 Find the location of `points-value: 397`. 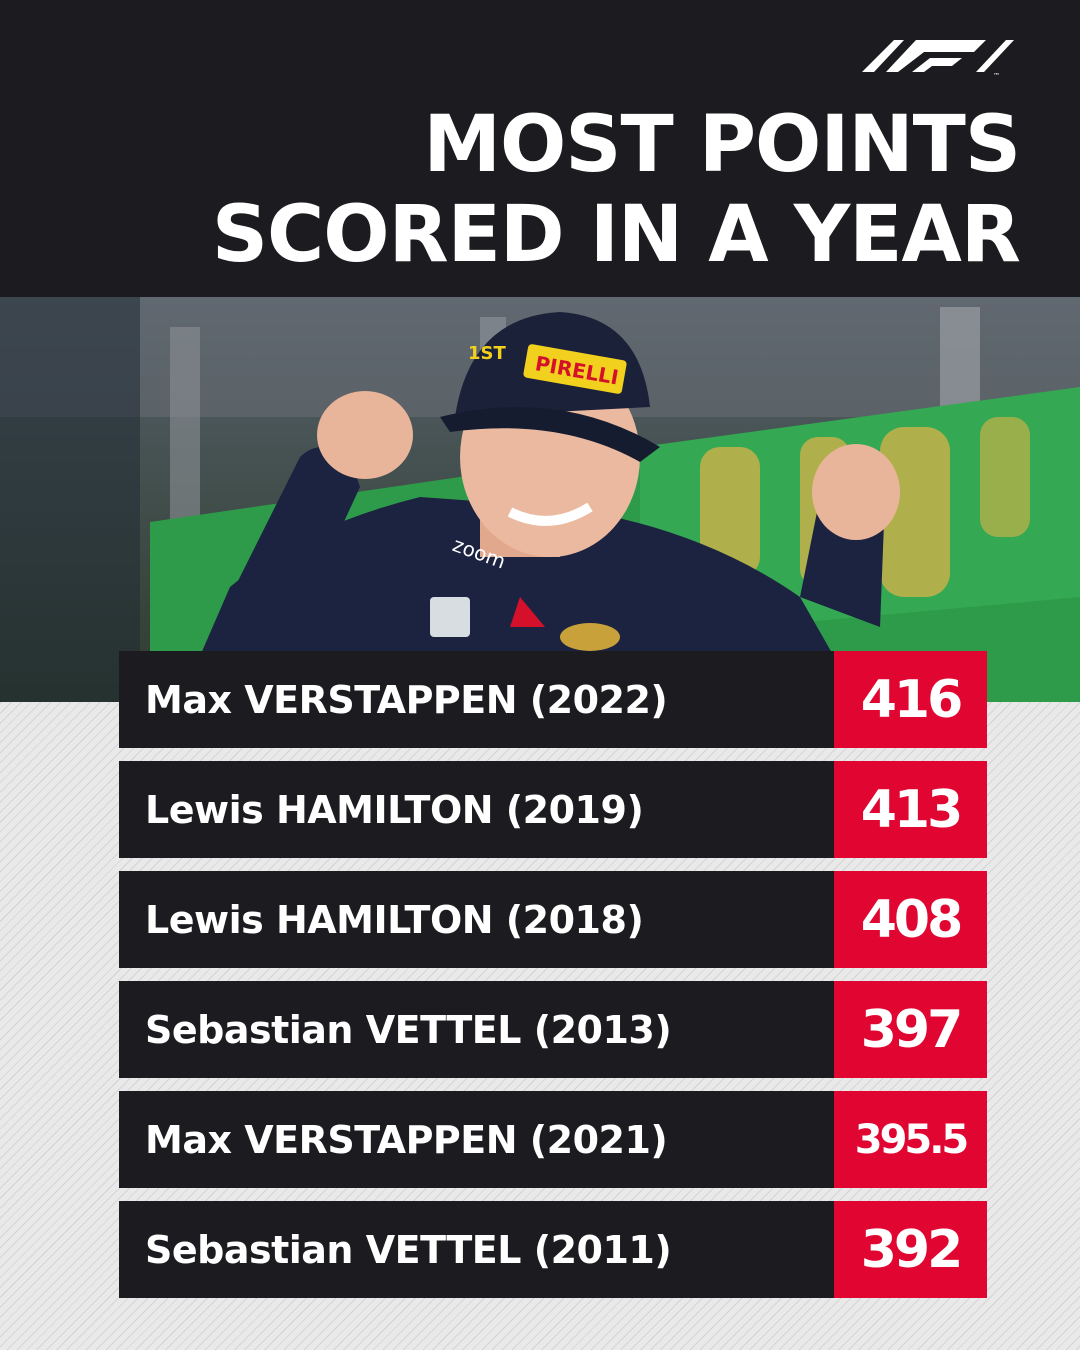

points-value: 397 is located at coordinates (910, 1029).